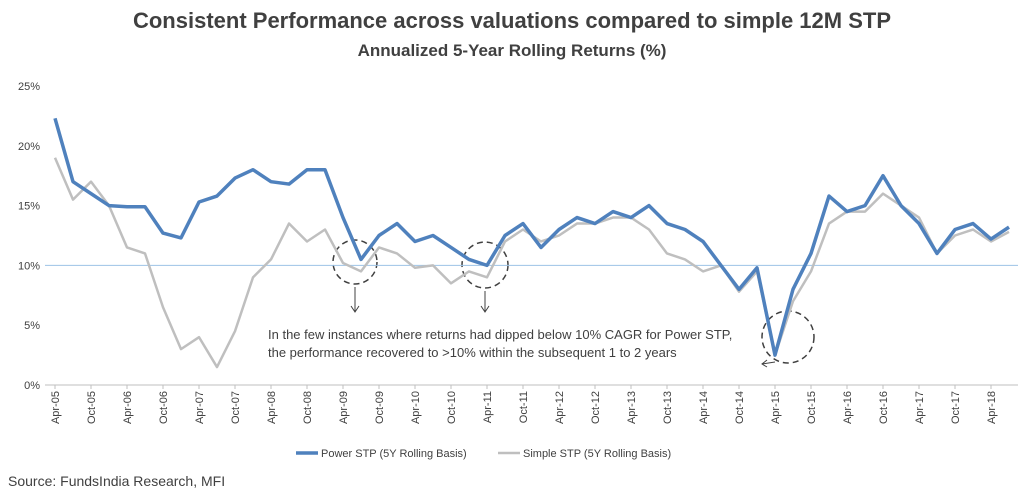 This screenshot has width=1024, height=495. I want to click on x-tick-label: Oct-16, so click(884, 407).